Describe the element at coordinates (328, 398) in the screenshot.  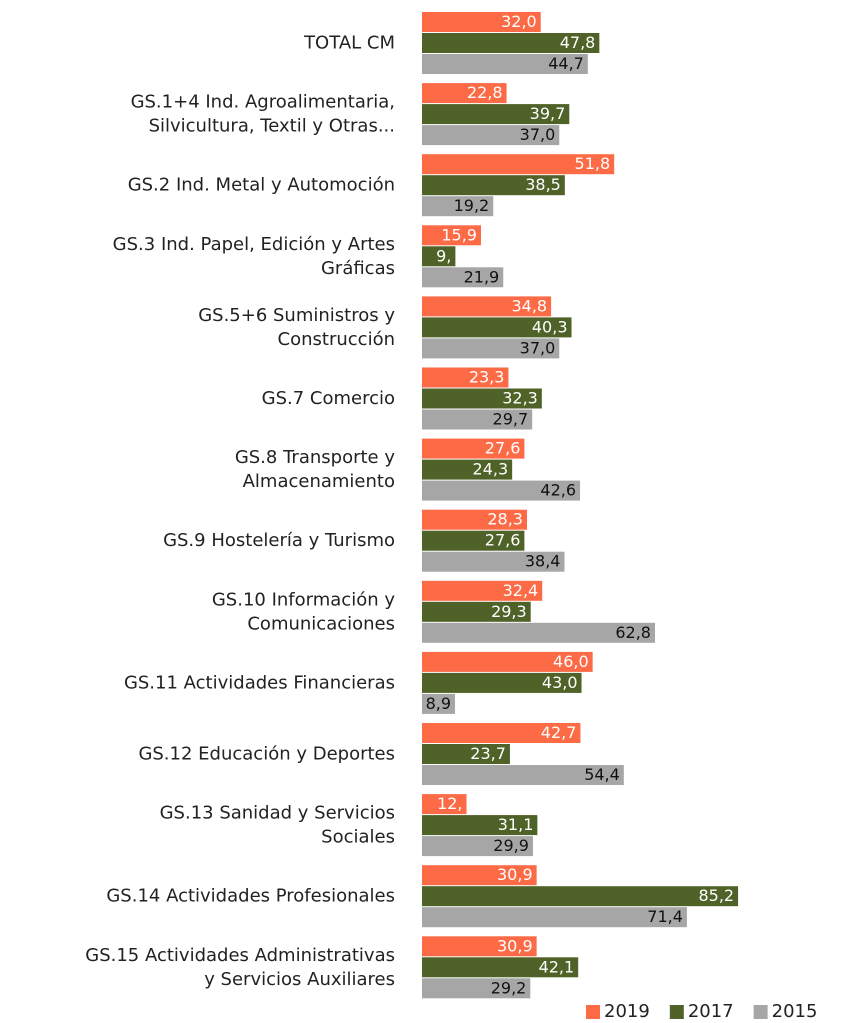
I see `category-label: GS.7 Comercio` at that location.